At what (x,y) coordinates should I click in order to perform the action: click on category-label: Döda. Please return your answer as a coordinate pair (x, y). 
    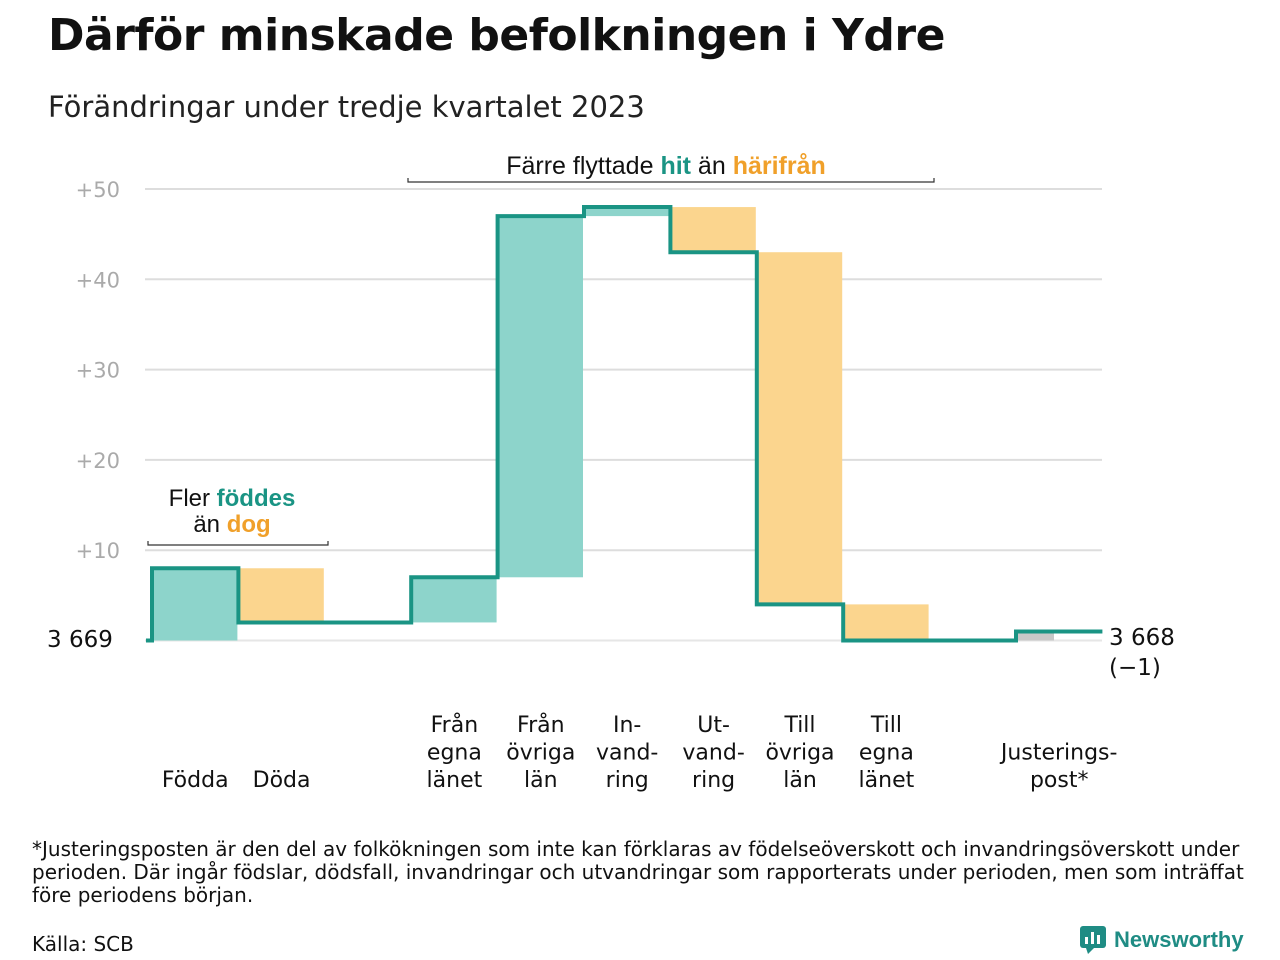
    Looking at the image, I should click on (282, 780).